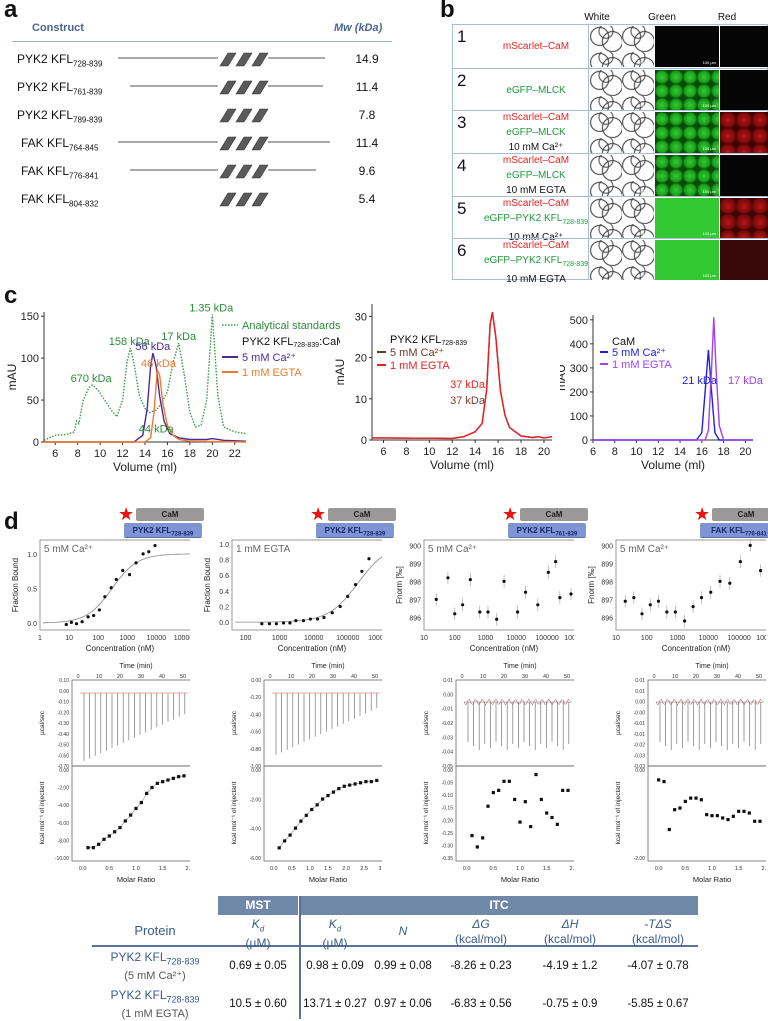 This screenshot has height=1021, width=768. I want to click on svg-text: -8.00, so click(64, 841).